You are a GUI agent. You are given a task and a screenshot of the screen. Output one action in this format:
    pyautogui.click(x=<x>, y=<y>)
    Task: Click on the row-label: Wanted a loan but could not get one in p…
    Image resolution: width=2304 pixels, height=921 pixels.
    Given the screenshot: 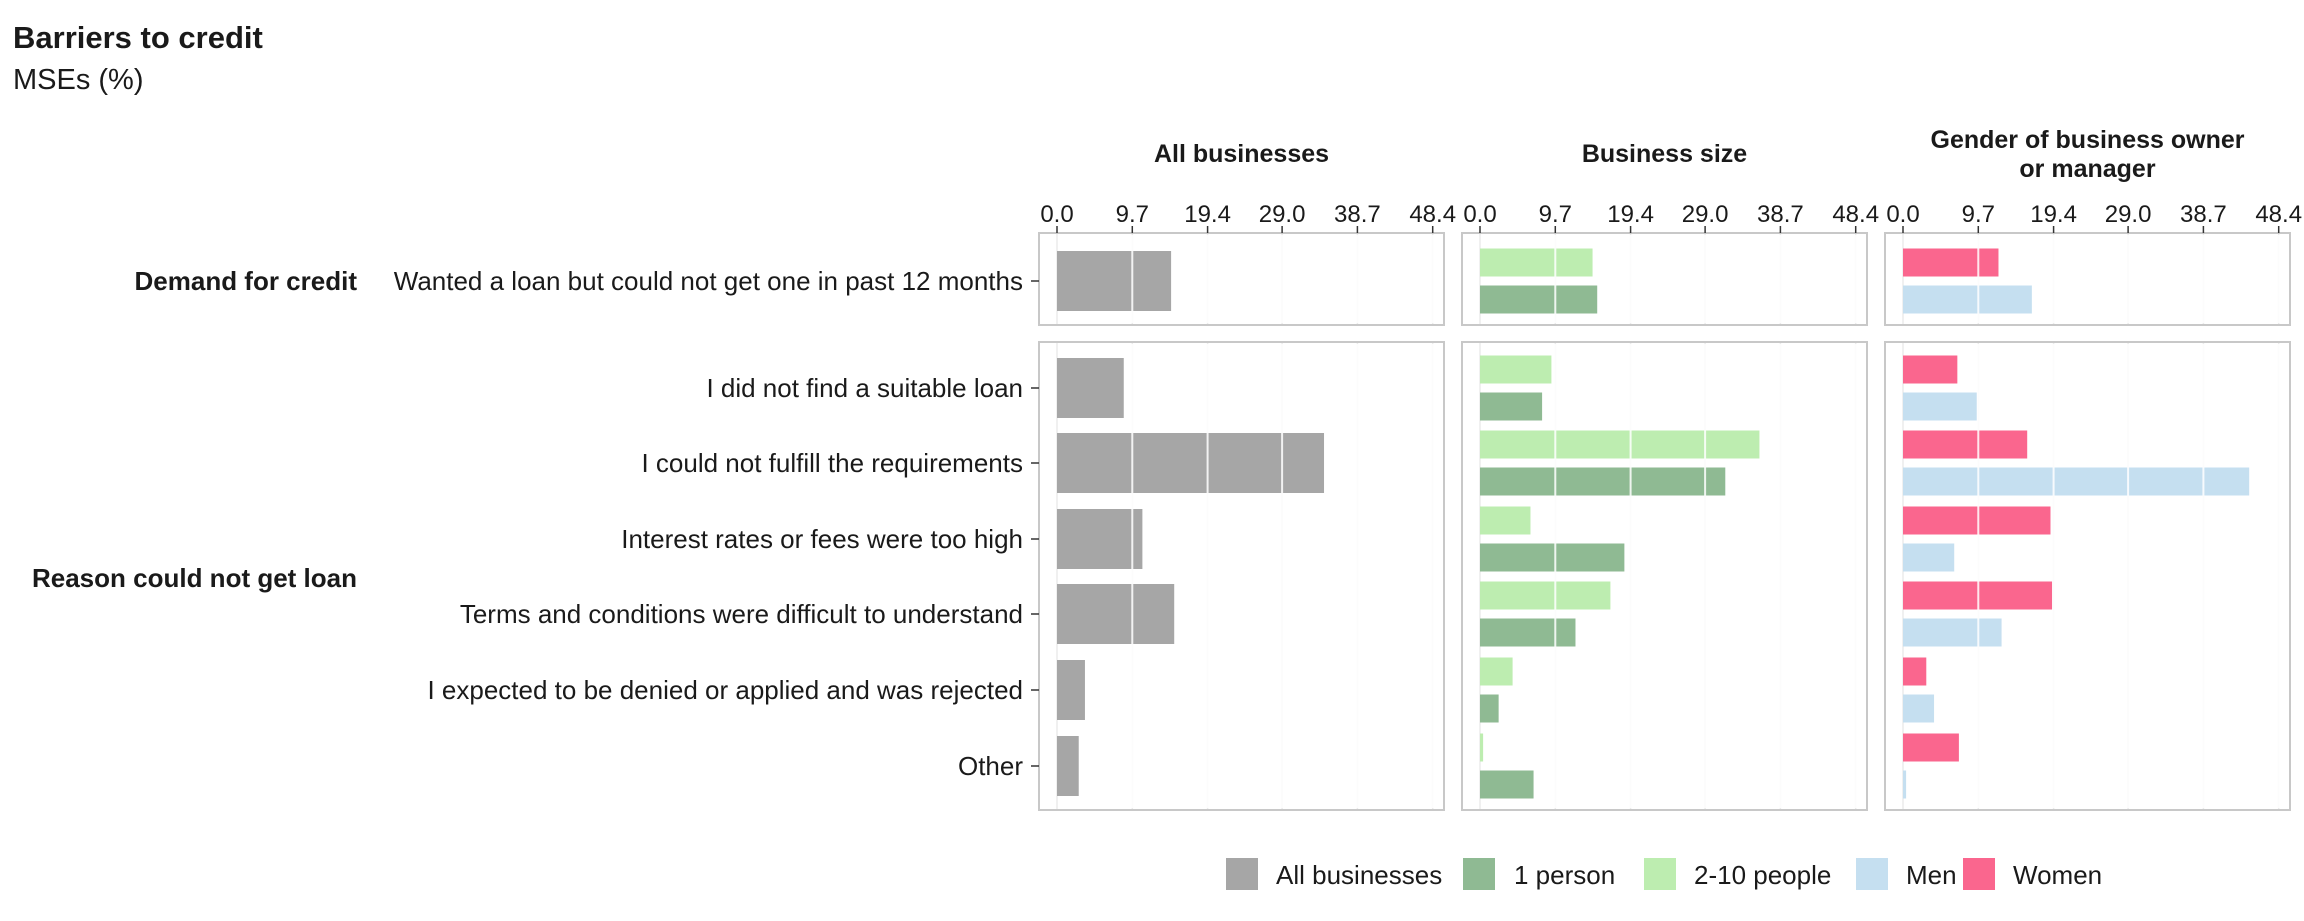 What is the action you would take?
    pyautogui.click(x=708, y=281)
    